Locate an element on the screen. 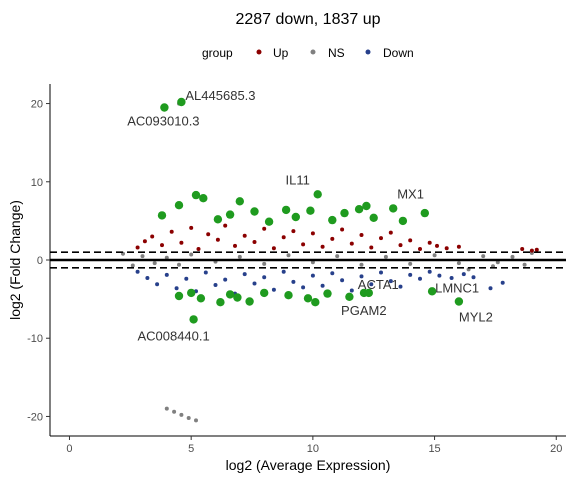 This screenshot has width=576, height=480. y-tick-label: -20 is located at coordinates (35, 417).